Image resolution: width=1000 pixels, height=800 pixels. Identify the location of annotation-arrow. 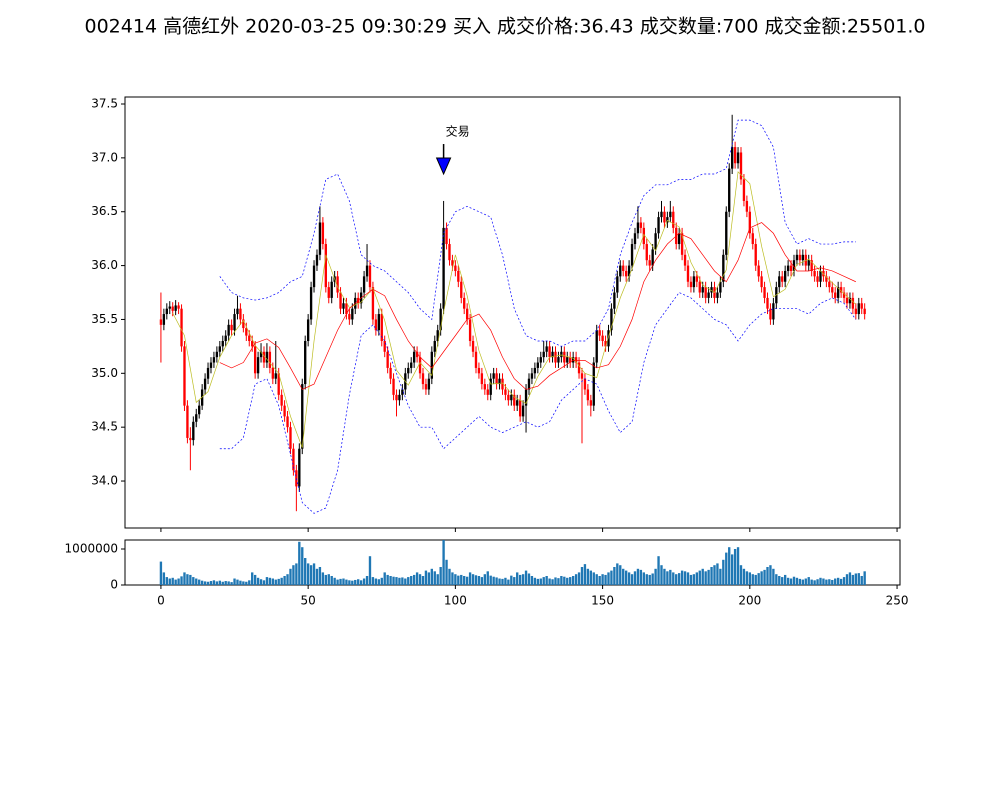
(443, 166).